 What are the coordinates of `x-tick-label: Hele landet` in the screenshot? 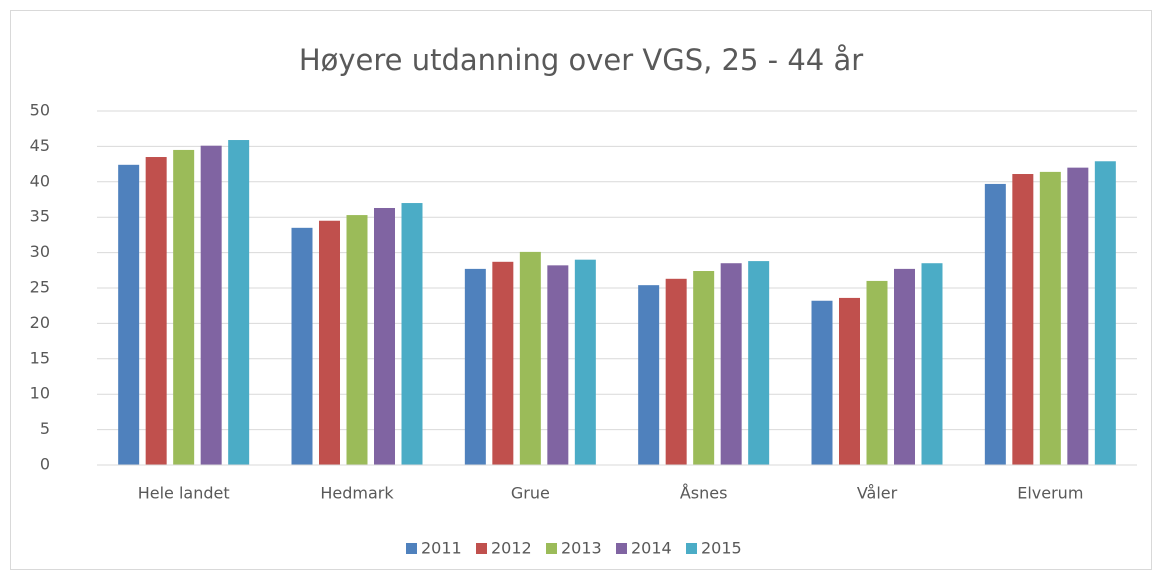 It's located at (184, 493).